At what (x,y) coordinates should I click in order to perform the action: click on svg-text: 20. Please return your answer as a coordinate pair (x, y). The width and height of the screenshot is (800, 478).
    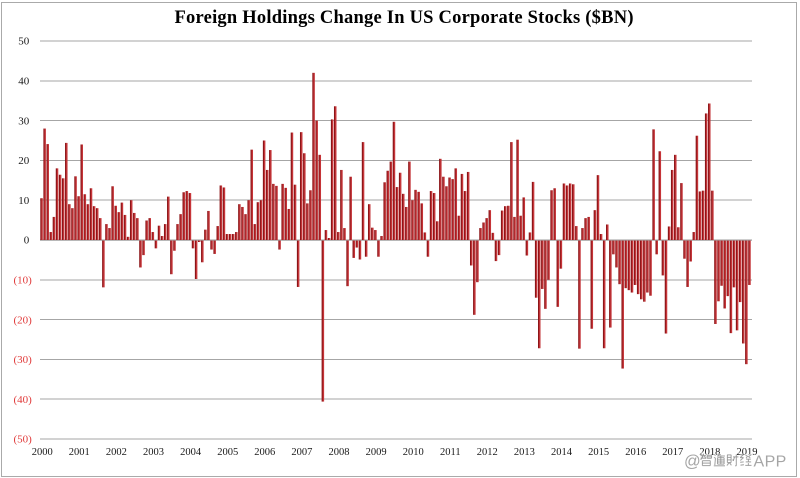
    Looking at the image, I should click on (24, 161).